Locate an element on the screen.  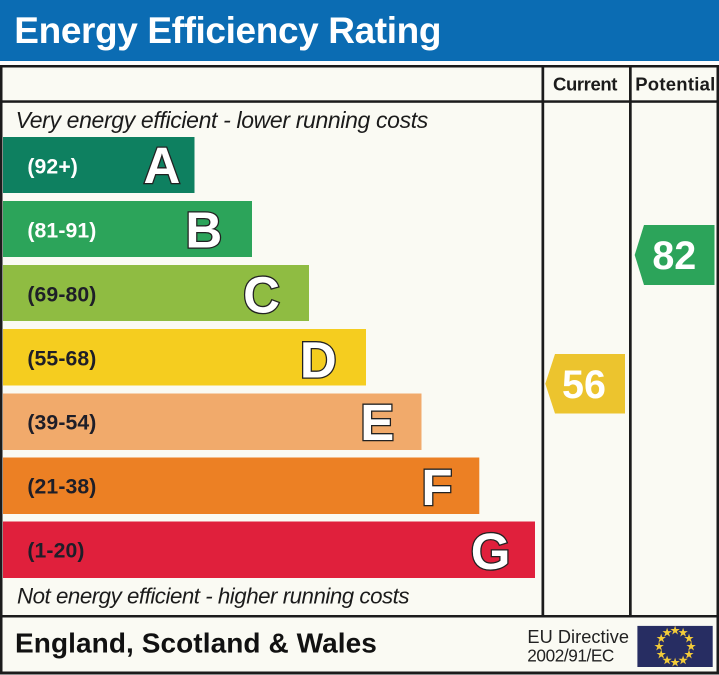
svg-text: England, Scotland & Wales is located at coordinates (196, 643).